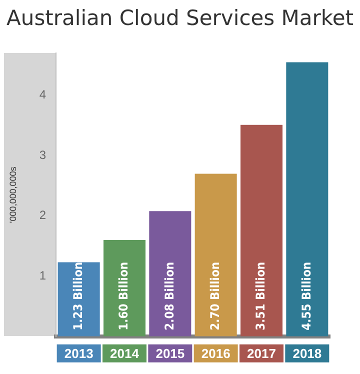  What do you see at coordinates (215, 353) in the screenshot?
I see `x-tick-label: 2016` at bounding box center [215, 353].